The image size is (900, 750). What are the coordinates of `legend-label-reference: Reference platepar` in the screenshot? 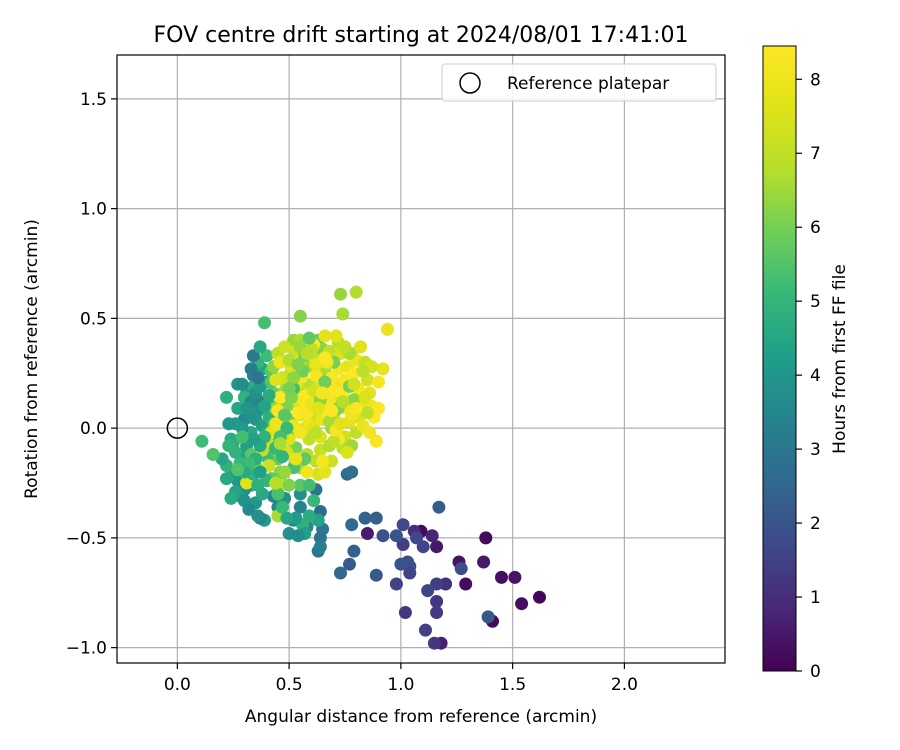 It's located at (588, 84).